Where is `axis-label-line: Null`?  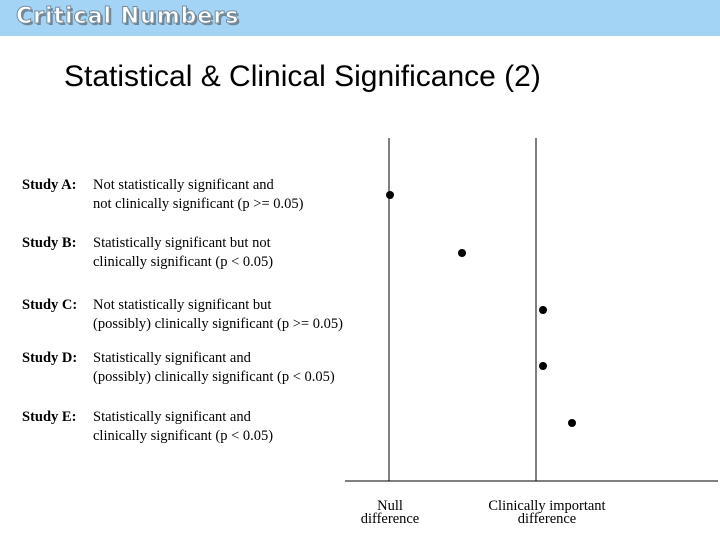 axis-label-line: Null is located at coordinates (390, 506).